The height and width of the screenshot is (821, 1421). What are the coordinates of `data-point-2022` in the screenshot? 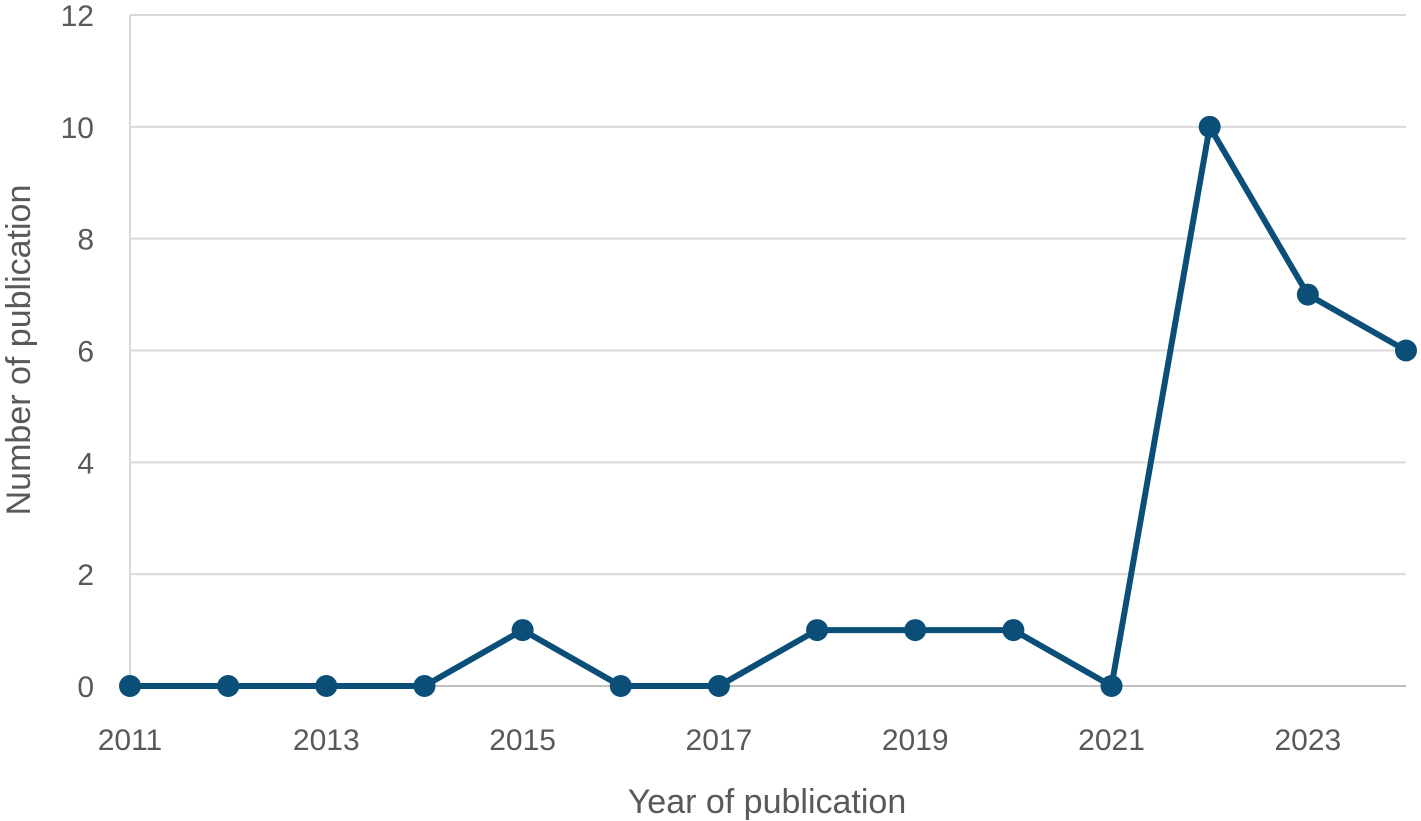 It's located at (1209, 126).